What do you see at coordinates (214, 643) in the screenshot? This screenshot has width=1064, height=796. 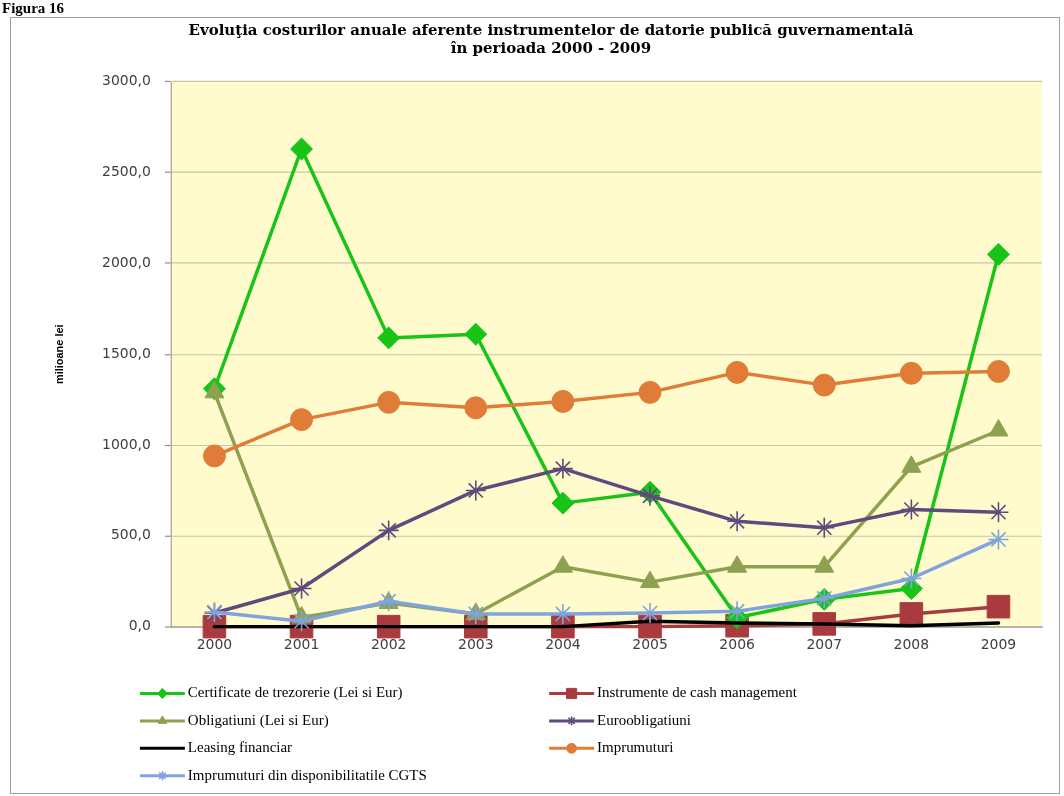 I see `x-tick-label: 2000` at bounding box center [214, 643].